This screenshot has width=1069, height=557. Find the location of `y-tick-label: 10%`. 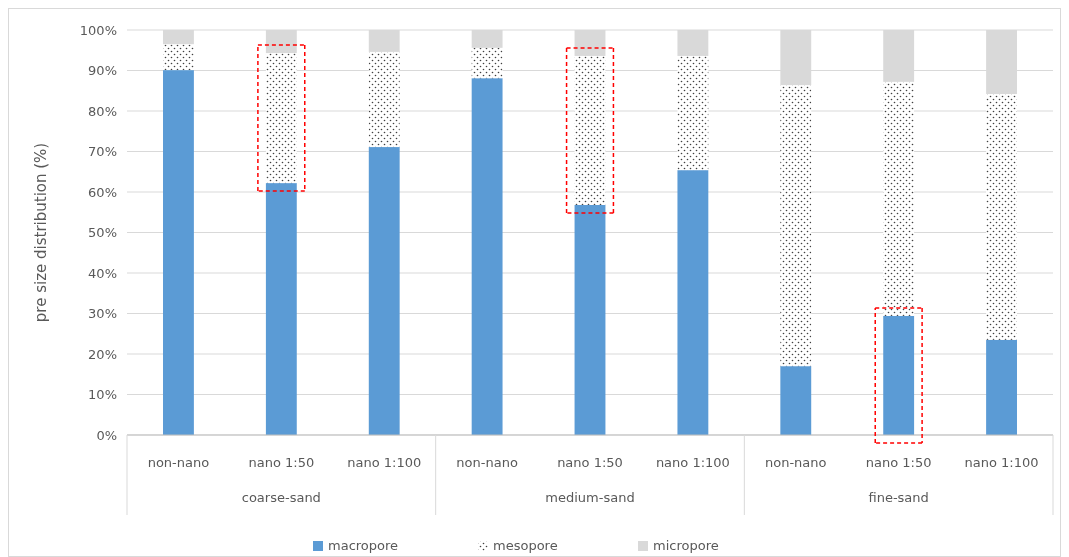

y-tick-label: 10% is located at coordinates (102, 395).